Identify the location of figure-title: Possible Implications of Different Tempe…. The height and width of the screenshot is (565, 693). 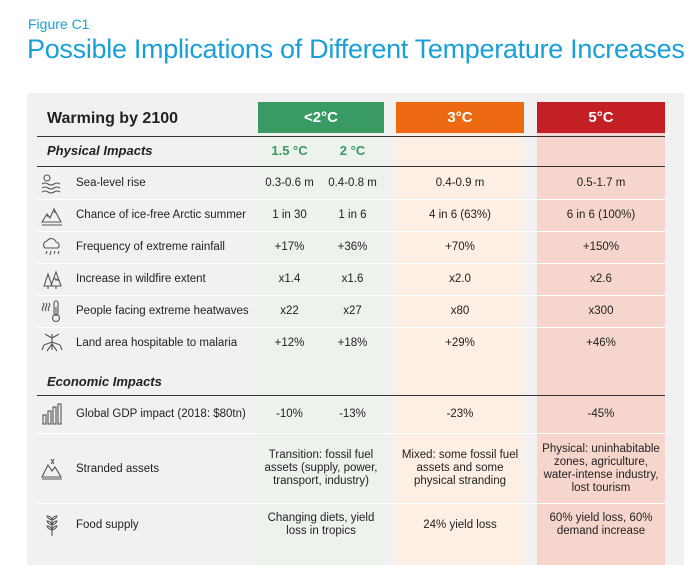
(356, 49).